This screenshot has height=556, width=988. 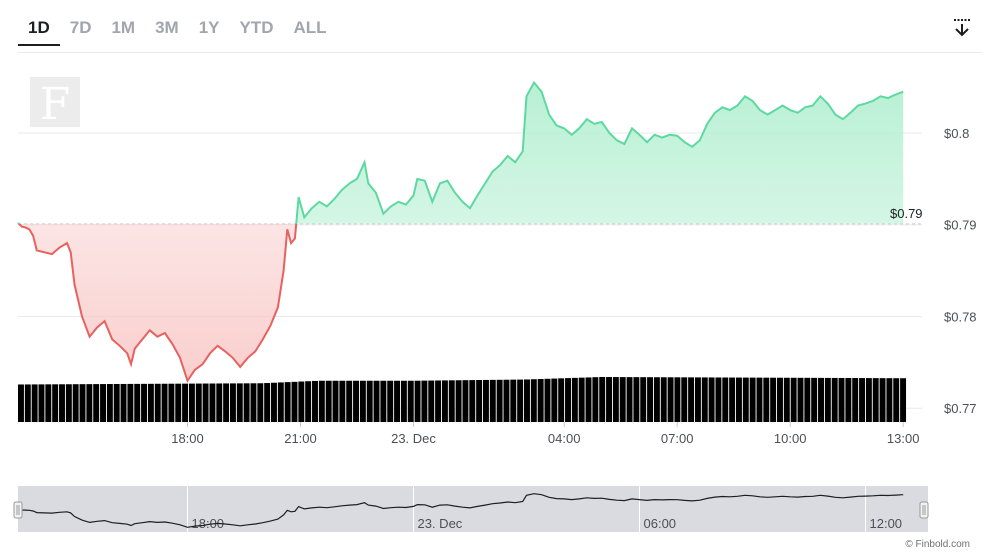 I want to click on price-line-down, so click(x=157, y=303).